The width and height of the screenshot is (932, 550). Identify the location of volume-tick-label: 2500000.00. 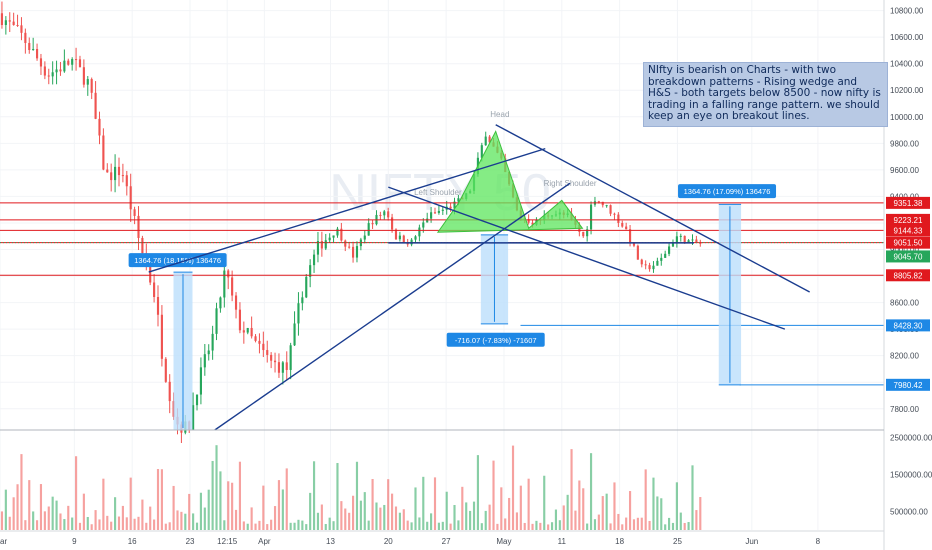
(911, 438).